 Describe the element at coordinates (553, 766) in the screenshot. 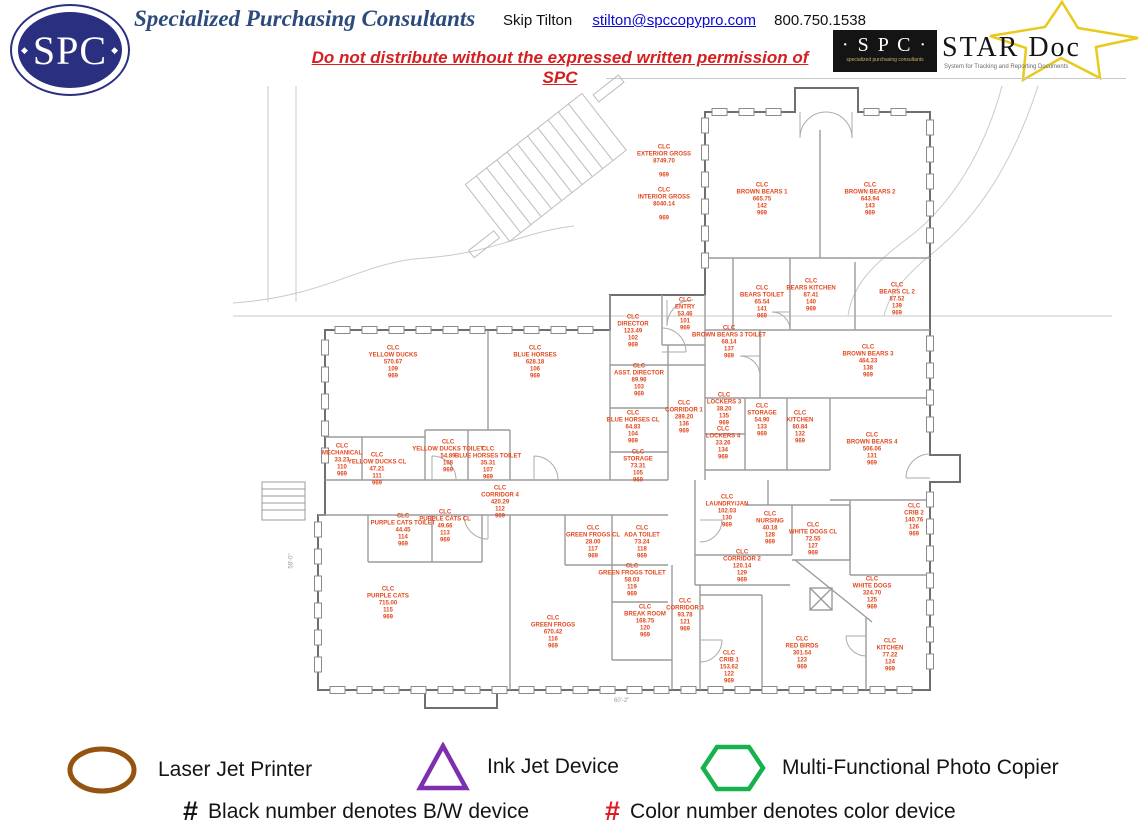

I see `legend-label: Ink Jet Device` at that location.